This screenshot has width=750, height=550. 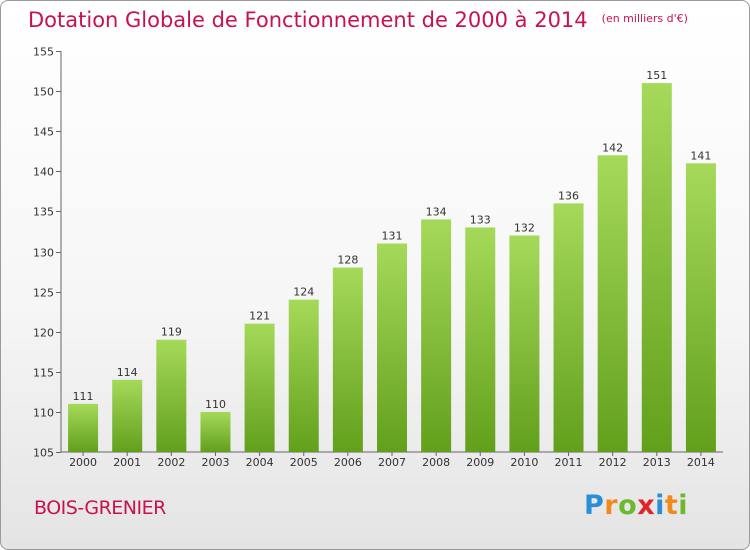 What do you see at coordinates (436, 211) in the screenshot?
I see `data-label: 134` at bounding box center [436, 211].